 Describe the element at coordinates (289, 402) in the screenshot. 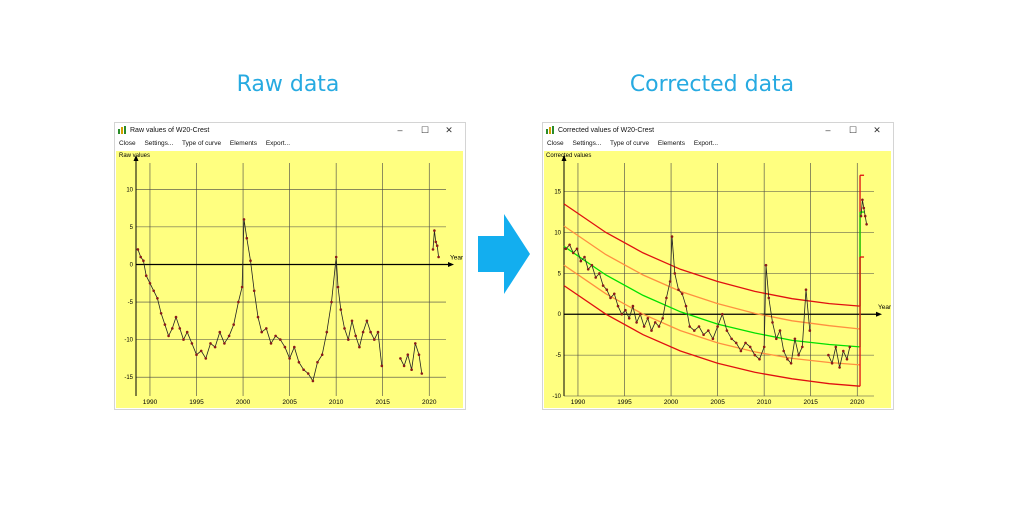

I see `x-tick-label: 2005` at that location.